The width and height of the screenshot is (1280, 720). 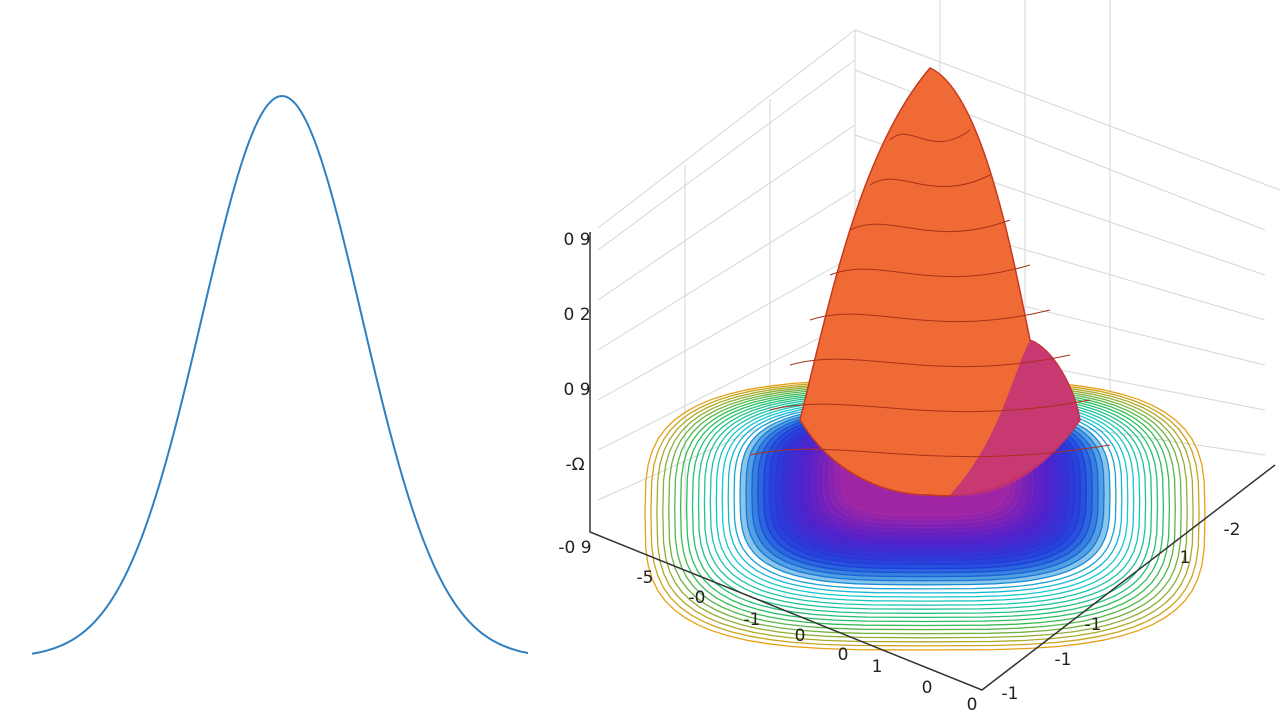 I want to click on tick-label: -0, so click(x=697, y=598).